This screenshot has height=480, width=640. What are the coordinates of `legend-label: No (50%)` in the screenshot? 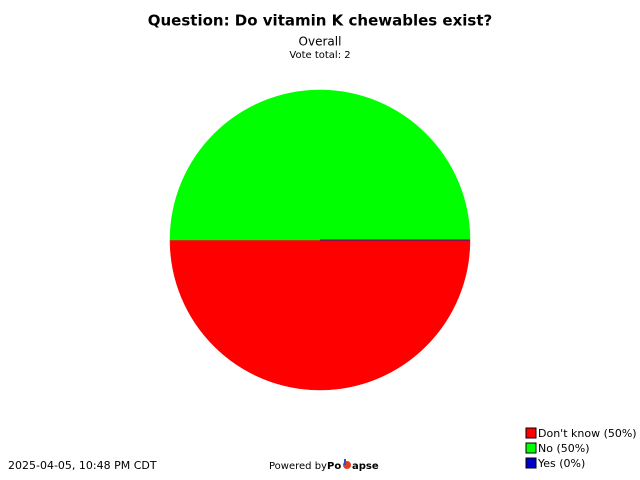 It's located at (564, 448).